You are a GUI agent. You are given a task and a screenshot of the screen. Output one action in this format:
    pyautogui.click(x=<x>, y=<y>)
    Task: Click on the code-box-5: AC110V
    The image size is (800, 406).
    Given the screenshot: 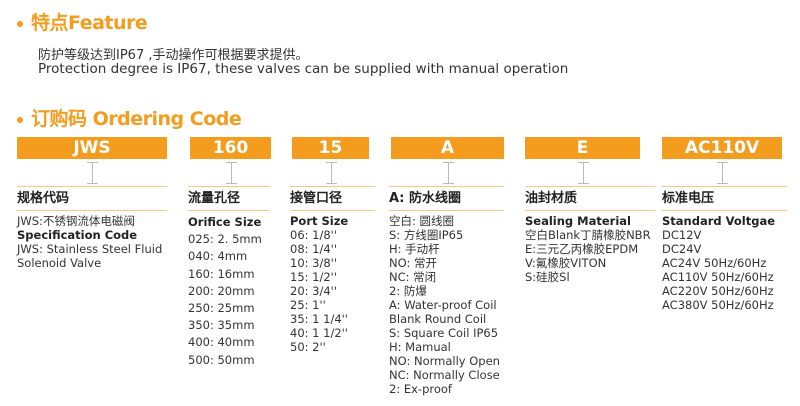 What is the action you would take?
    pyautogui.click(x=722, y=148)
    